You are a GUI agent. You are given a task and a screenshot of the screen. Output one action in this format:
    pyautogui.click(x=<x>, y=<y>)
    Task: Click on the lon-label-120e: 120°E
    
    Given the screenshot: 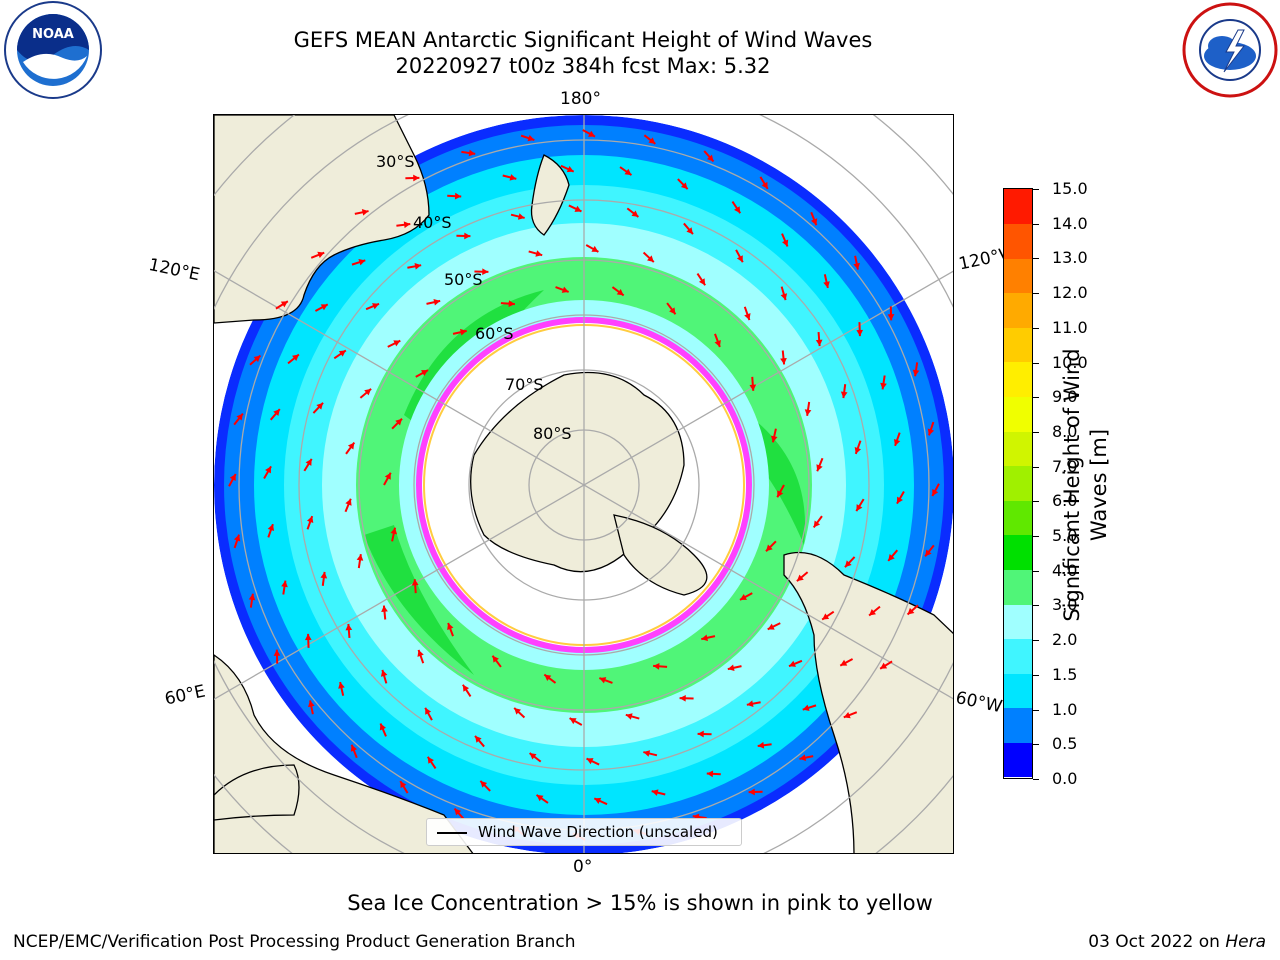 What is the action you would take?
    pyautogui.click(x=174, y=270)
    